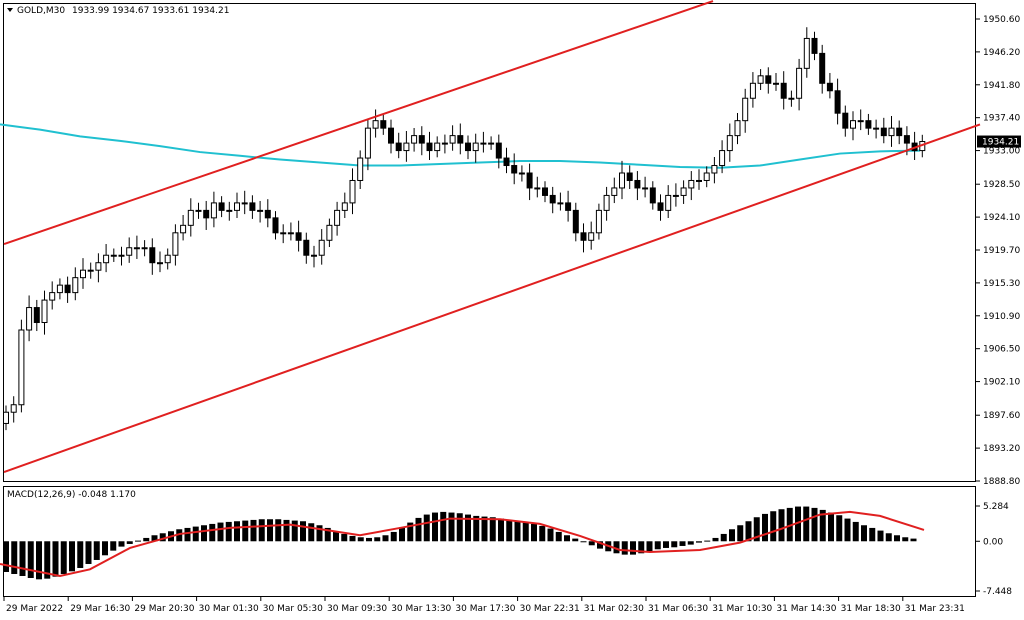 This screenshot has height=620, width=1024. I want to click on price-tick-label: 1937.40, so click(1001, 119).